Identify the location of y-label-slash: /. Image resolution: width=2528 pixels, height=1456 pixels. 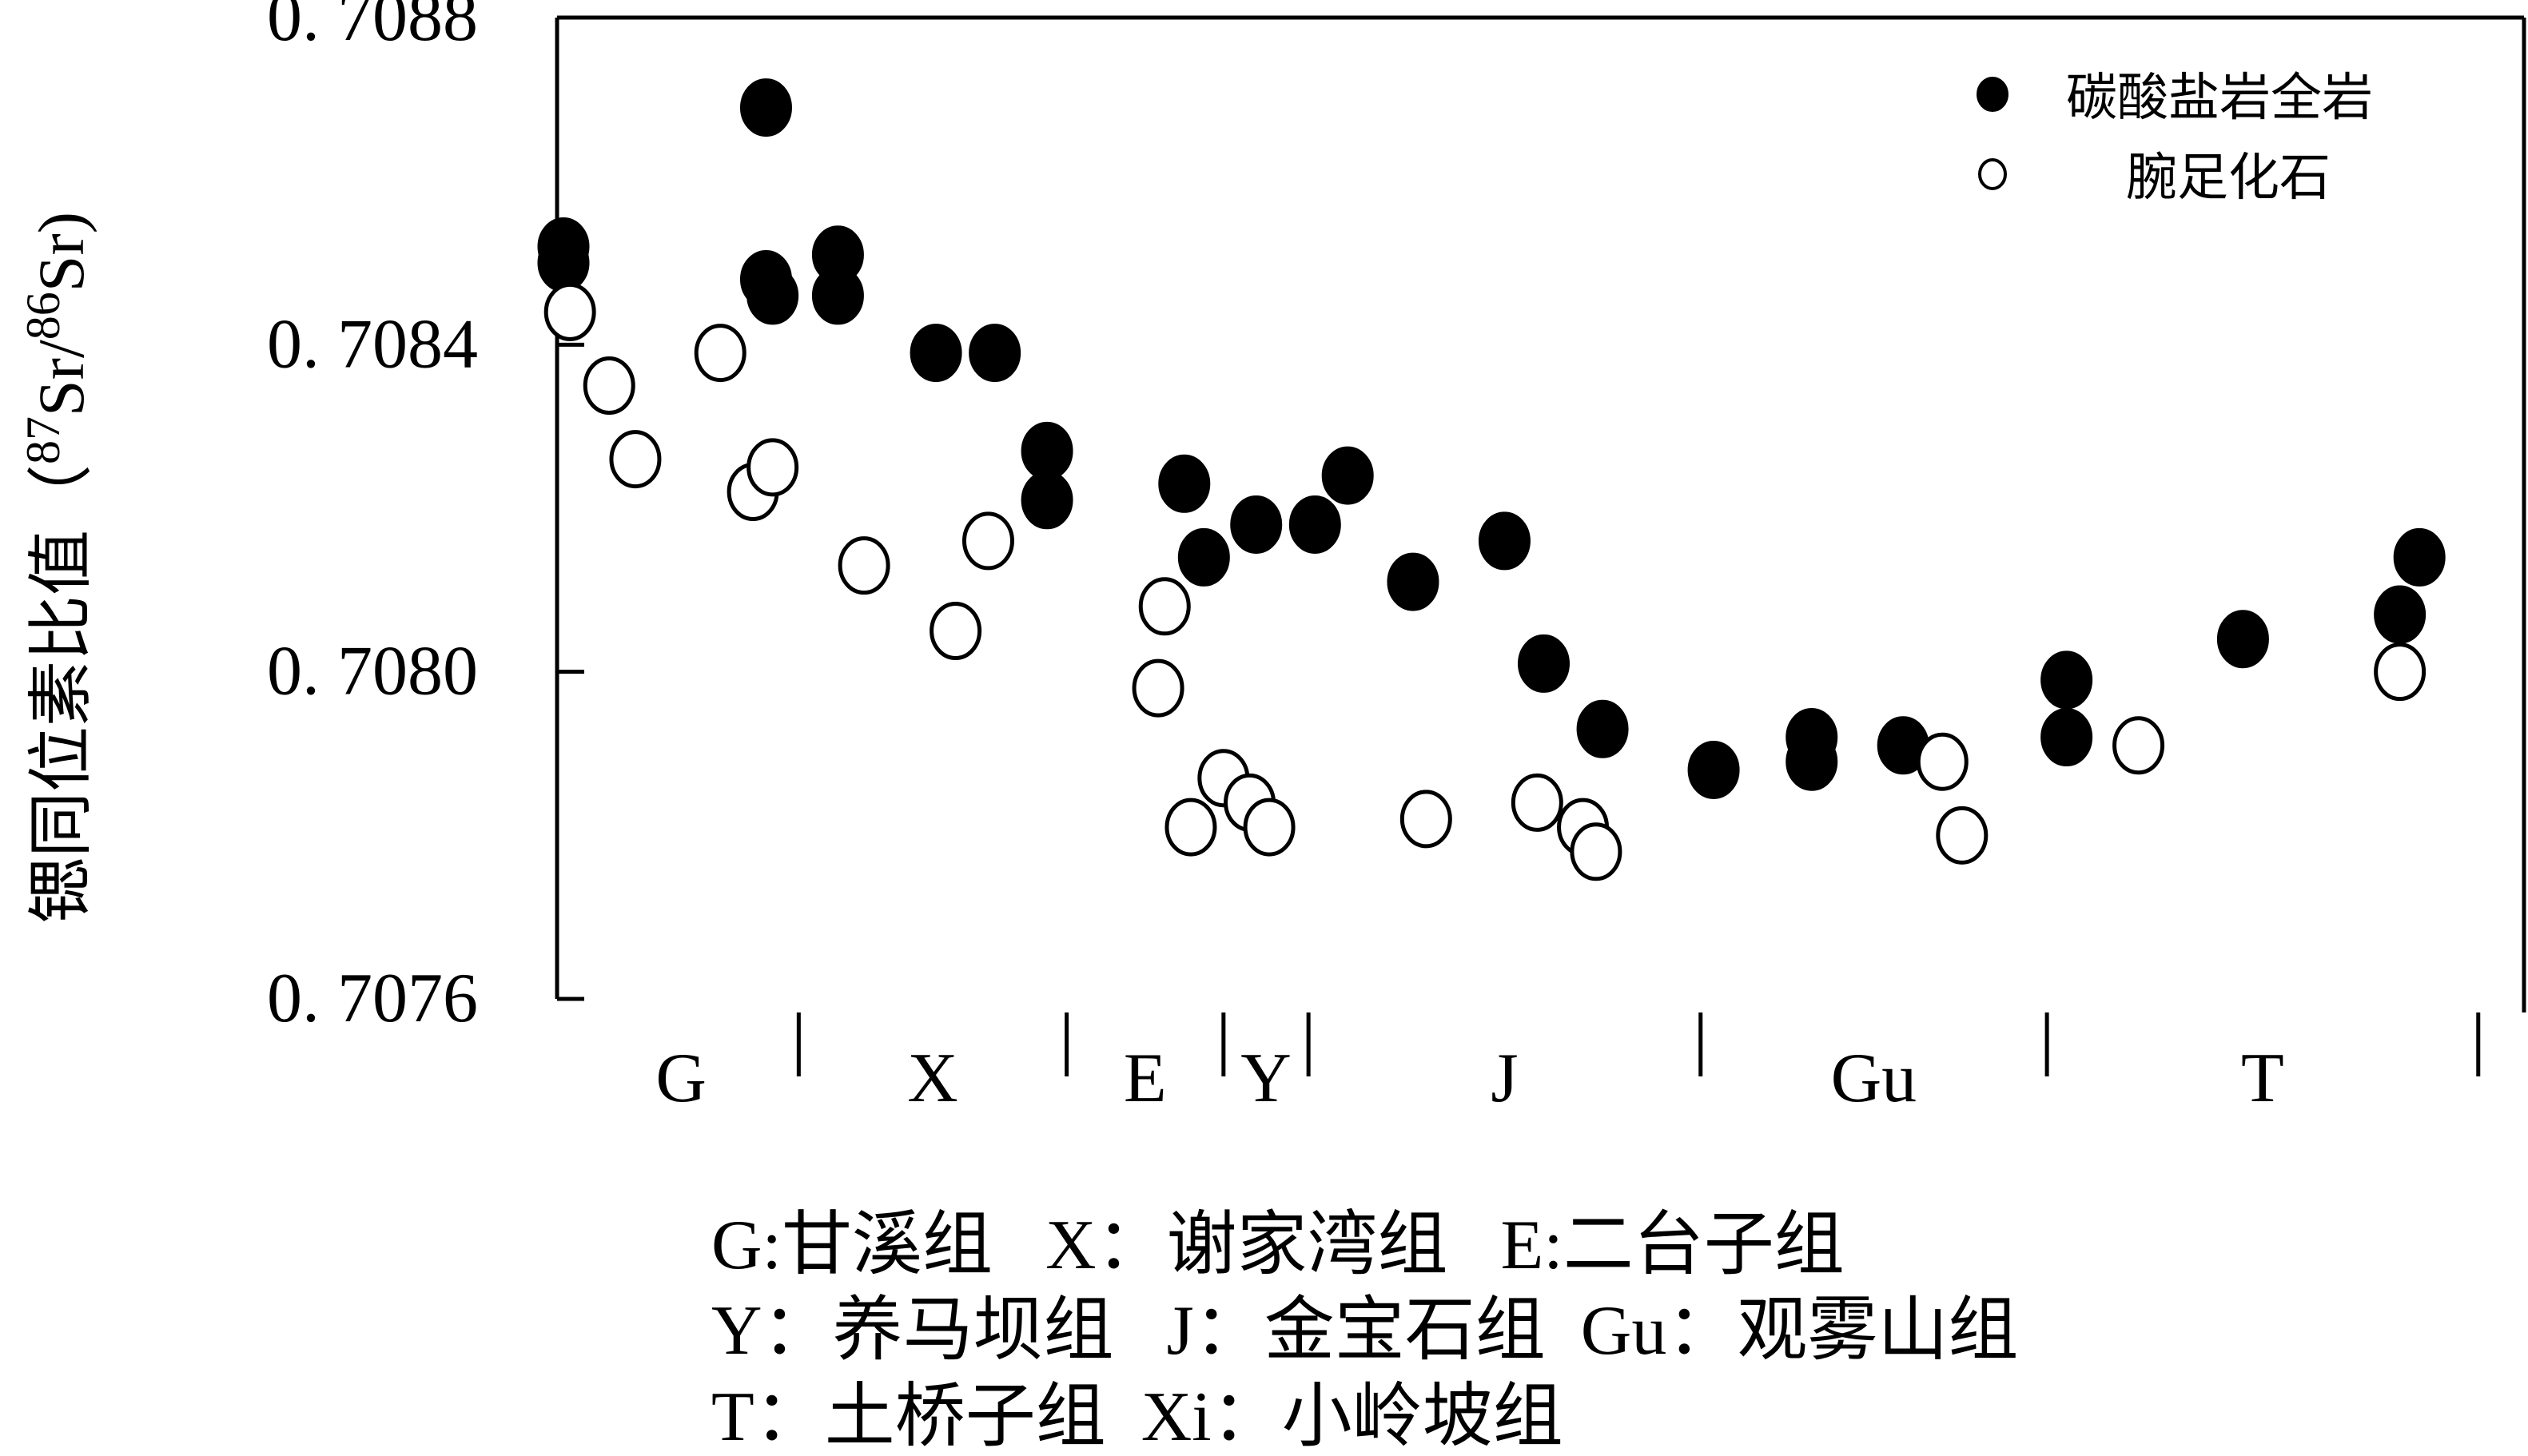
(62, 349).